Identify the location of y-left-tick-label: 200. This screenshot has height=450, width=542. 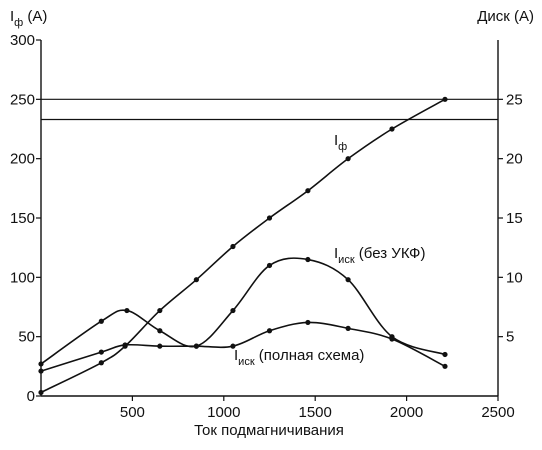
(22, 159).